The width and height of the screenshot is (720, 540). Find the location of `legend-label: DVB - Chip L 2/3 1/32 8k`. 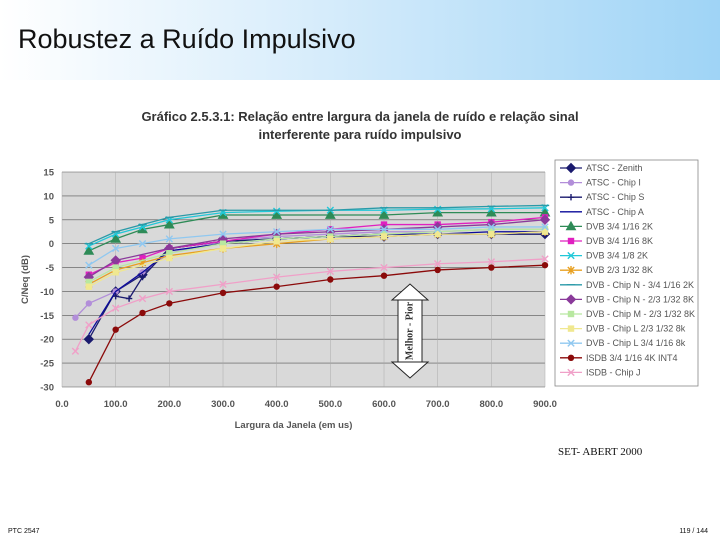

legend-label: DVB - Chip L 2/3 1/32 8k is located at coordinates (636, 329).